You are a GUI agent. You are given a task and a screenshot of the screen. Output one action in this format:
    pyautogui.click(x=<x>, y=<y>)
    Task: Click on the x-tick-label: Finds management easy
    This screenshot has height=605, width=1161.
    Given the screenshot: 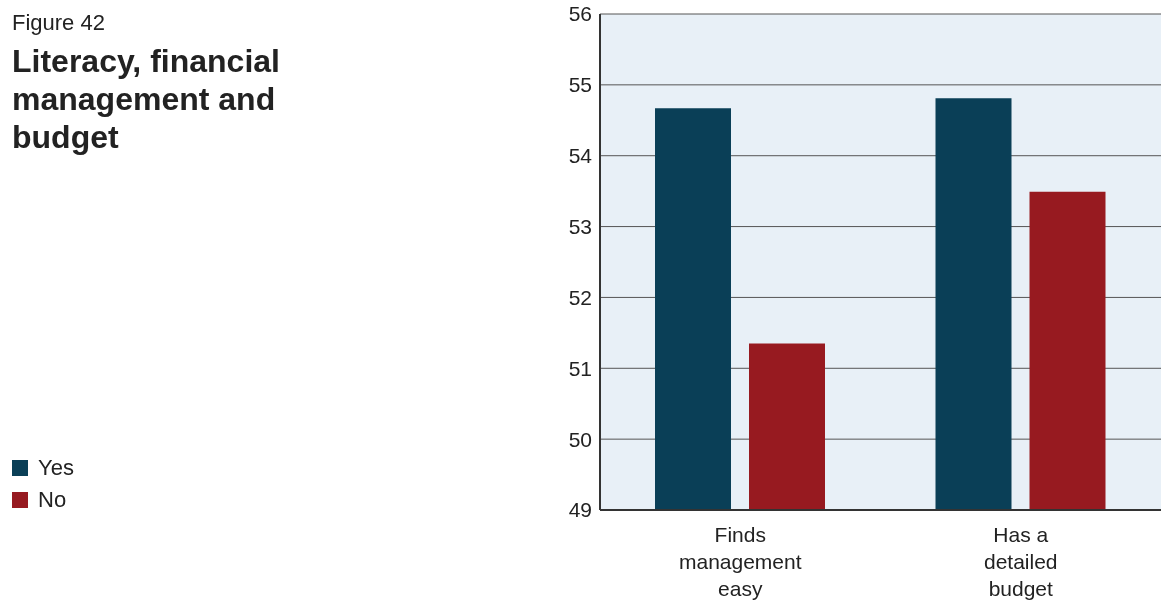 What is the action you would take?
    pyautogui.click(x=740, y=561)
    